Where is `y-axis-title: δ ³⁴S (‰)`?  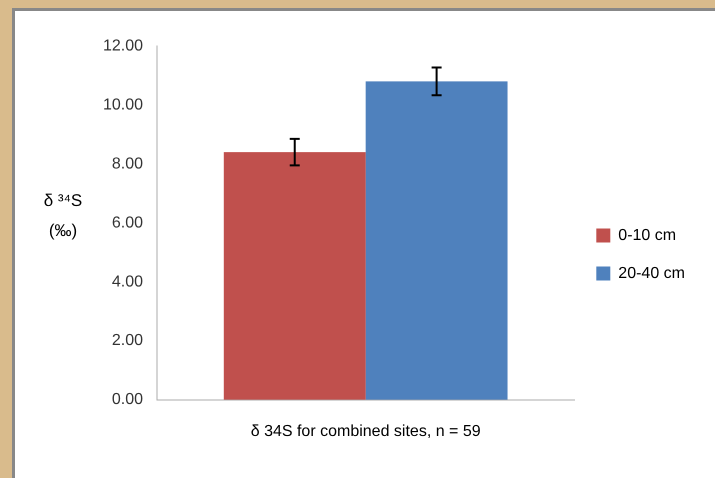 y-axis-title: δ ³⁴S (‰) is located at coordinates (63, 216).